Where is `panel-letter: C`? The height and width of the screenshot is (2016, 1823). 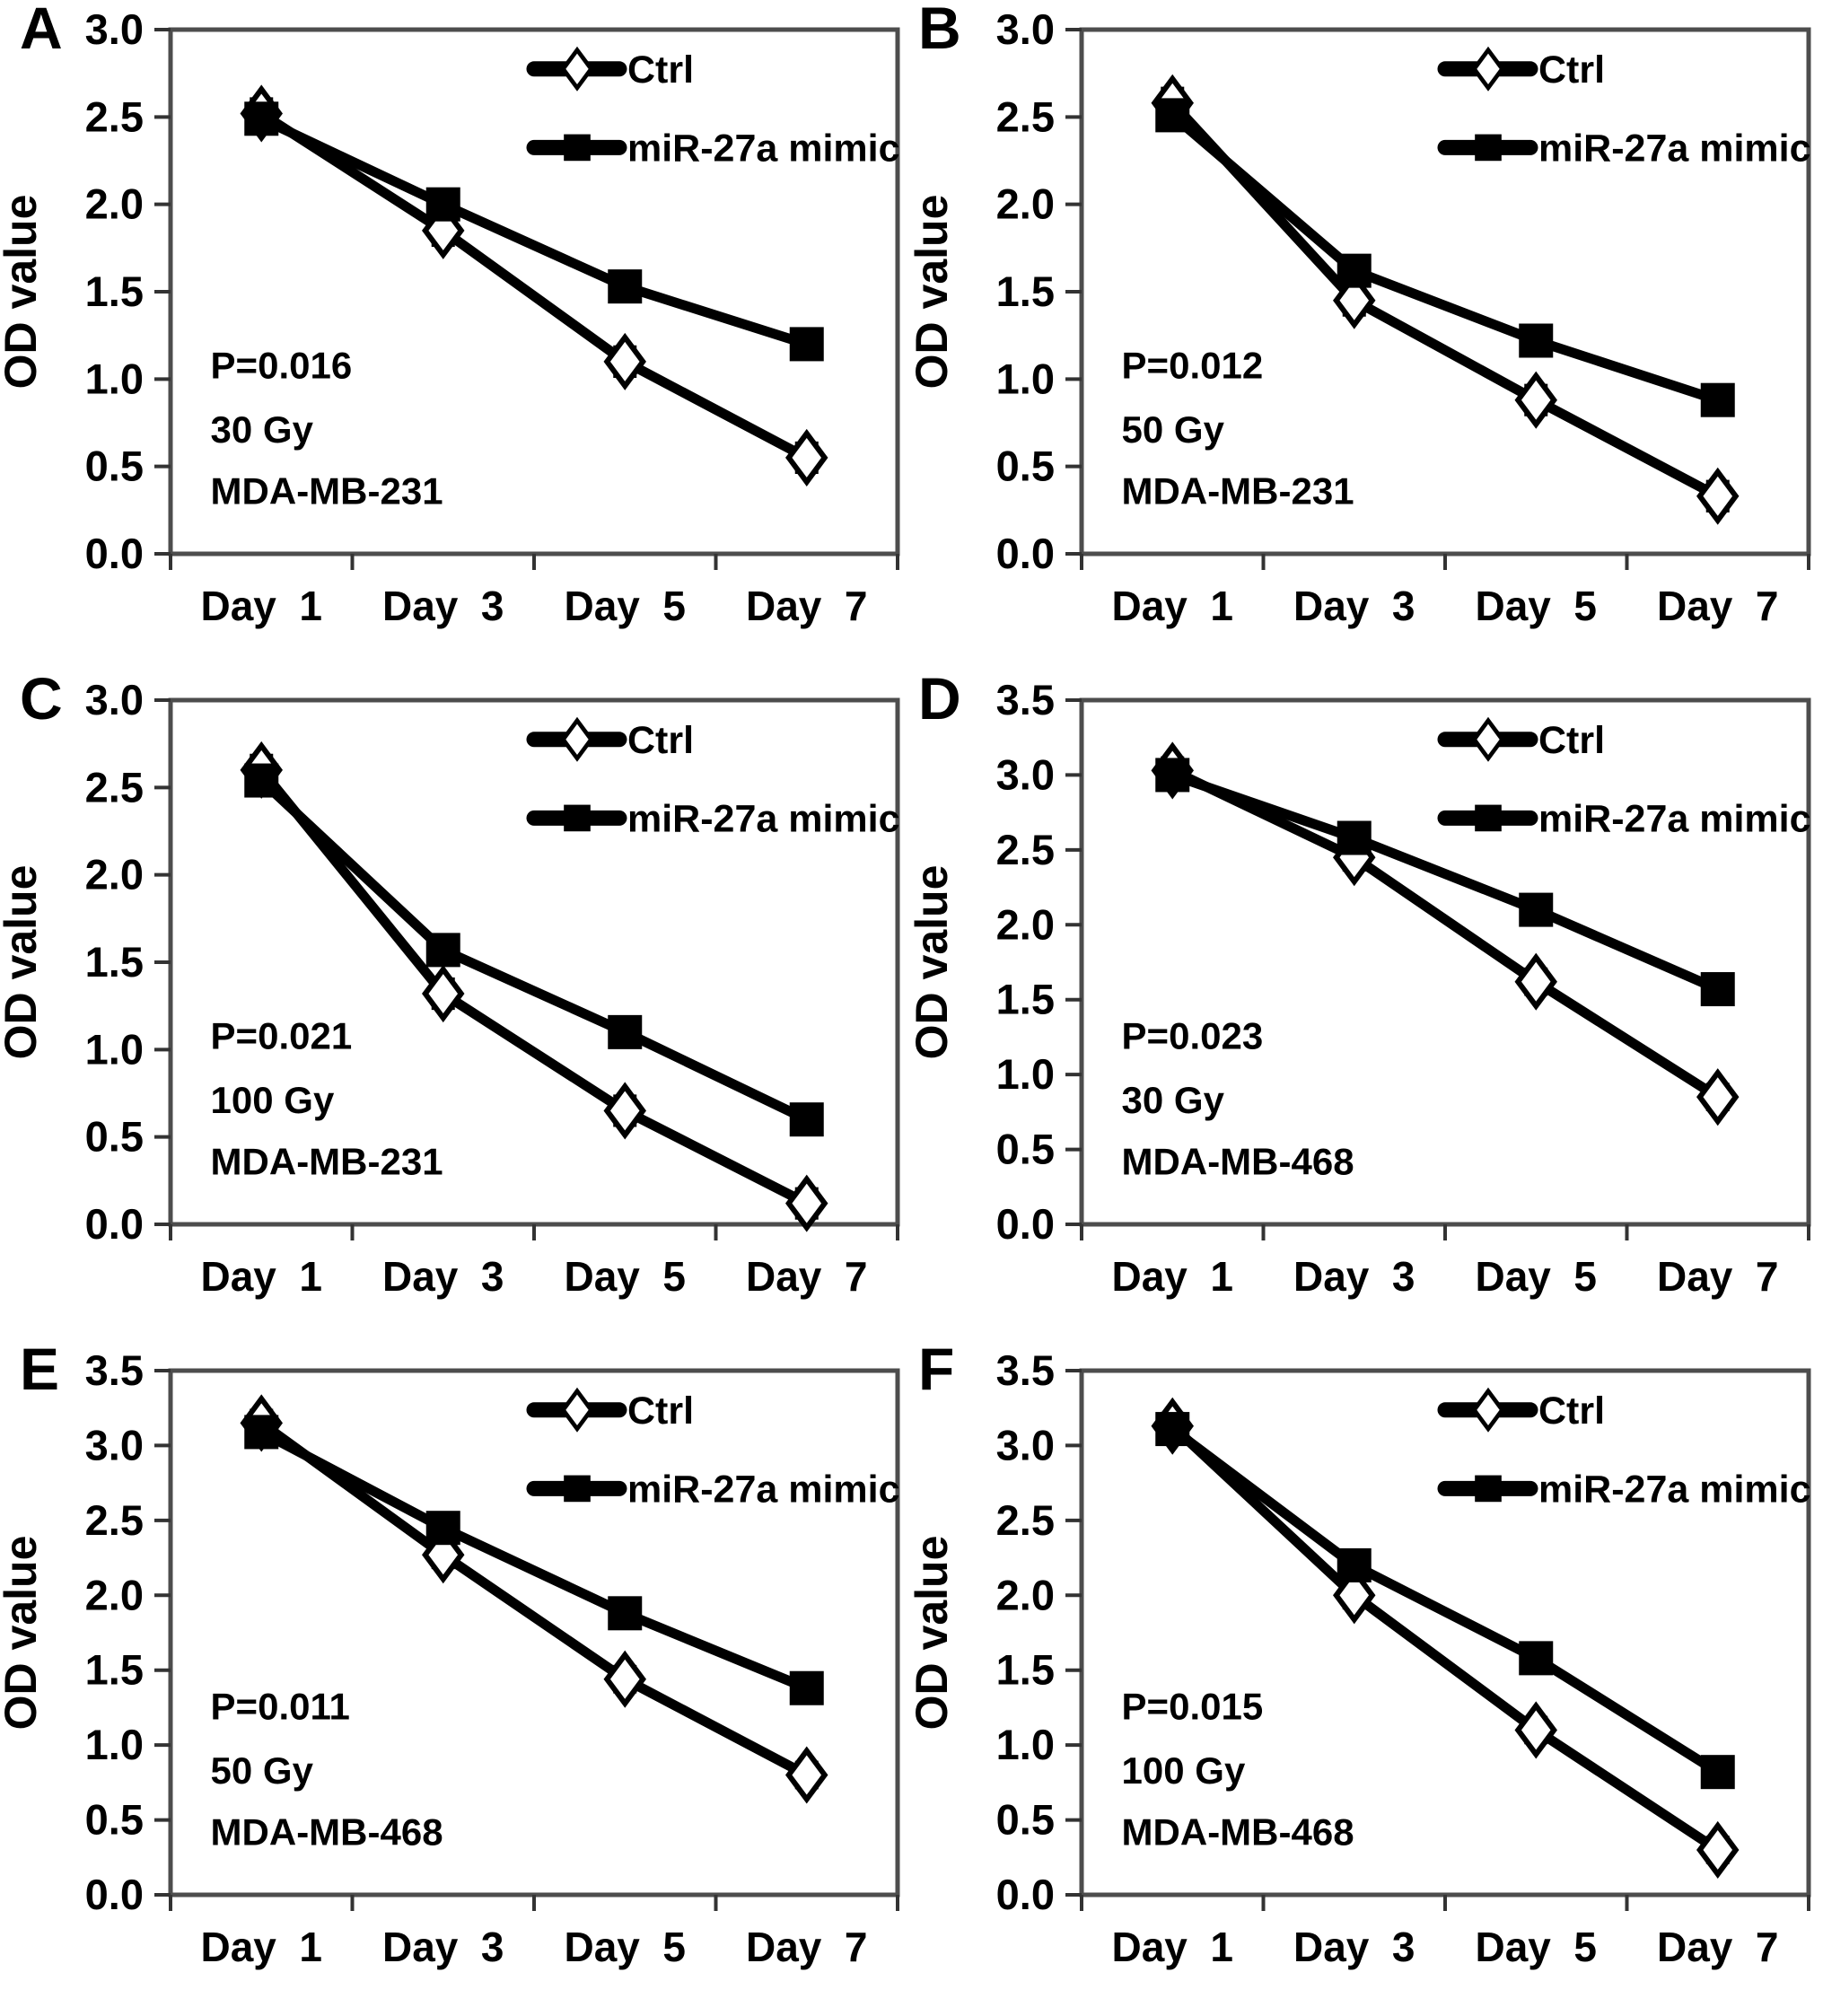
panel-letter: C is located at coordinates (41, 698).